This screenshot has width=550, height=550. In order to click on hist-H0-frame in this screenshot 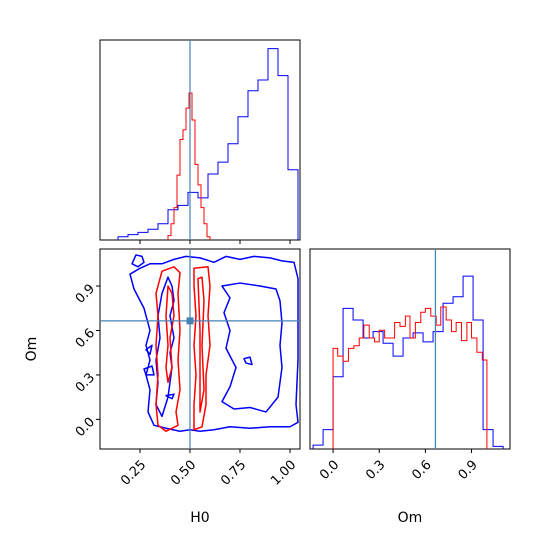, I will do `click(200, 140)`.